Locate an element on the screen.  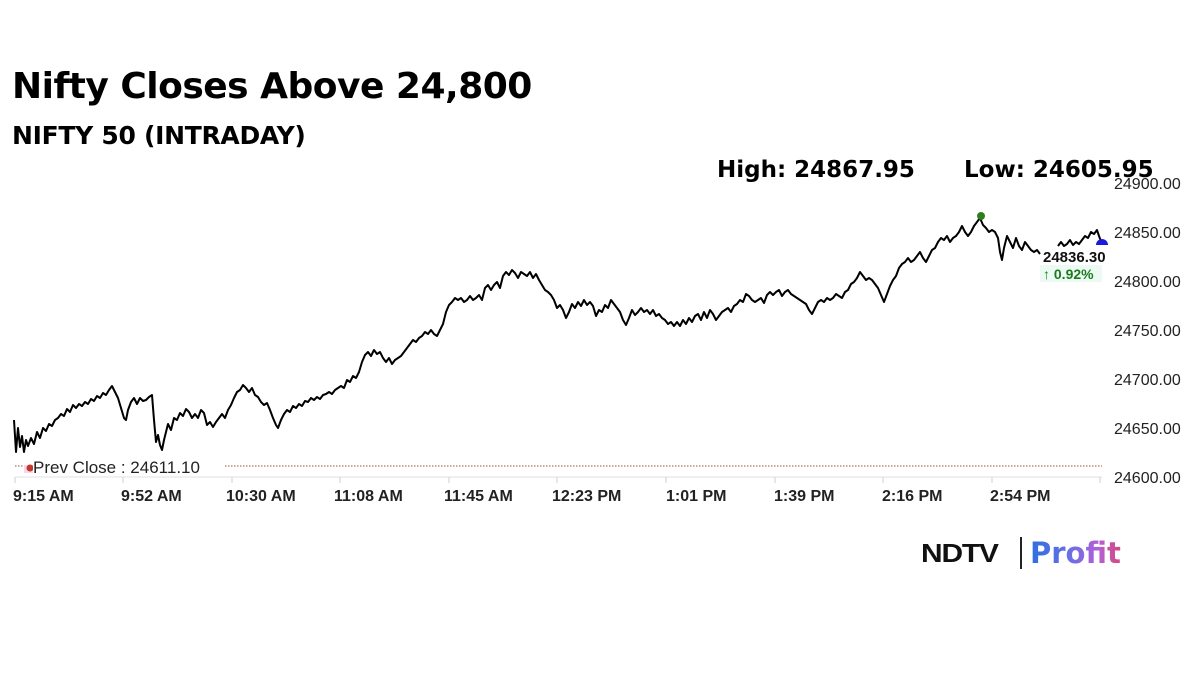
ndtv-profit-logo: NDTV Profit is located at coordinates (1021, 553).